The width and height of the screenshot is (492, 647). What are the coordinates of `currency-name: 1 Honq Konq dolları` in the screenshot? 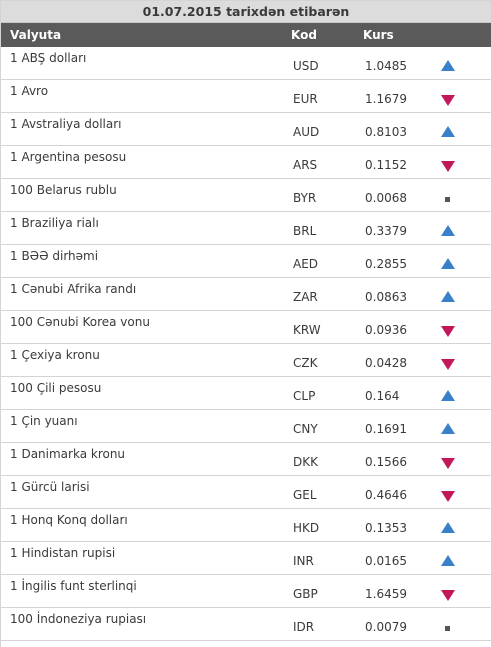 It's located at (69, 520).